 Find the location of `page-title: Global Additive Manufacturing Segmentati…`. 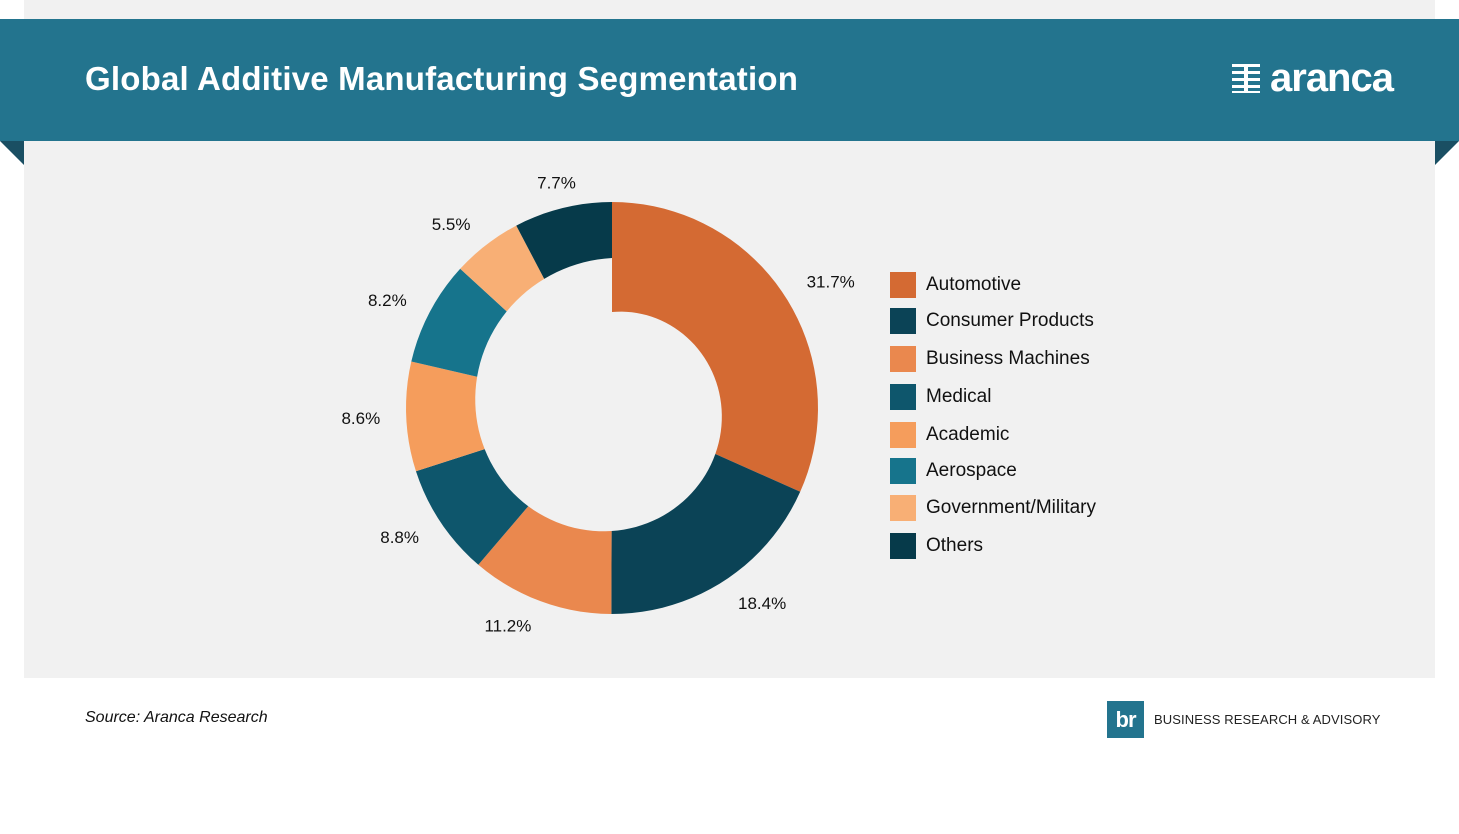

page-title: Global Additive Manufacturing Segmentati… is located at coordinates (442, 78).